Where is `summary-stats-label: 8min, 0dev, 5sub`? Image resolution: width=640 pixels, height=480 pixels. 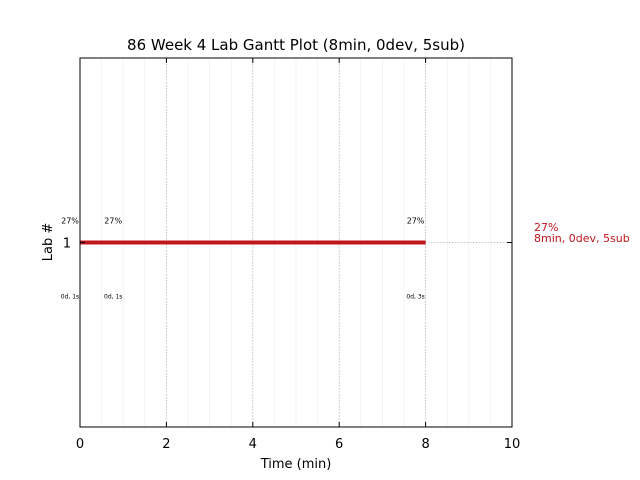 summary-stats-label: 8min, 0dev, 5sub is located at coordinates (582, 238).